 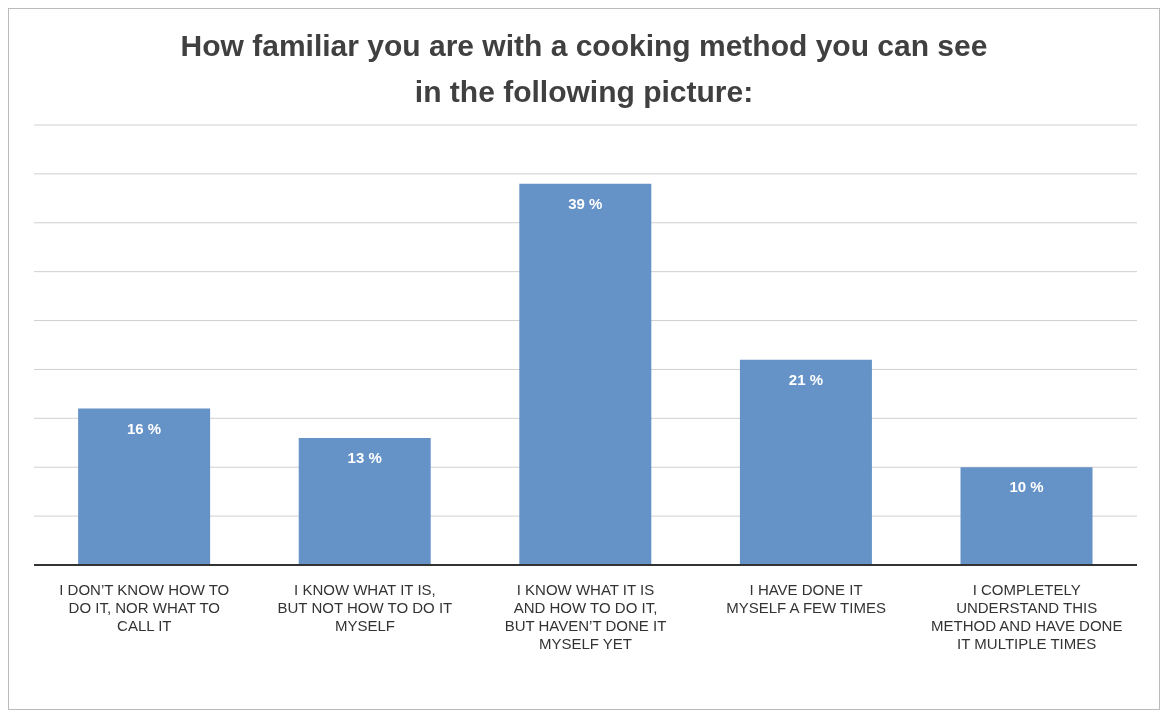 What do you see at coordinates (144, 607) in the screenshot?
I see `x-tick-label: I DON’T KNOW HOW TO DO IT, NOR WHAT TO CALL IT` at bounding box center [144, 607].